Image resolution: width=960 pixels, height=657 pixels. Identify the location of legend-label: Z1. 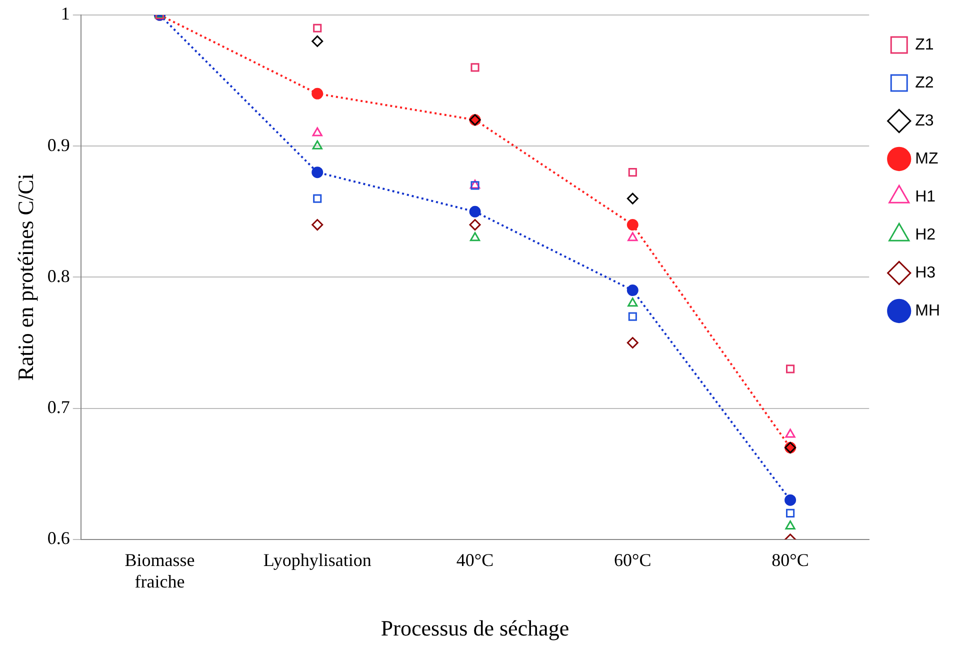
(924, 45).